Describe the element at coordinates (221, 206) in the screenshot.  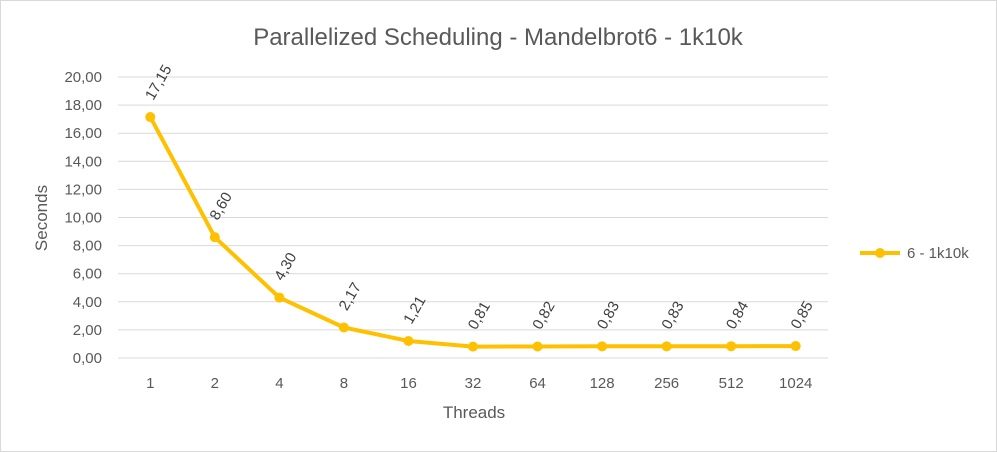
I see `data-label: 8,60` at that location.